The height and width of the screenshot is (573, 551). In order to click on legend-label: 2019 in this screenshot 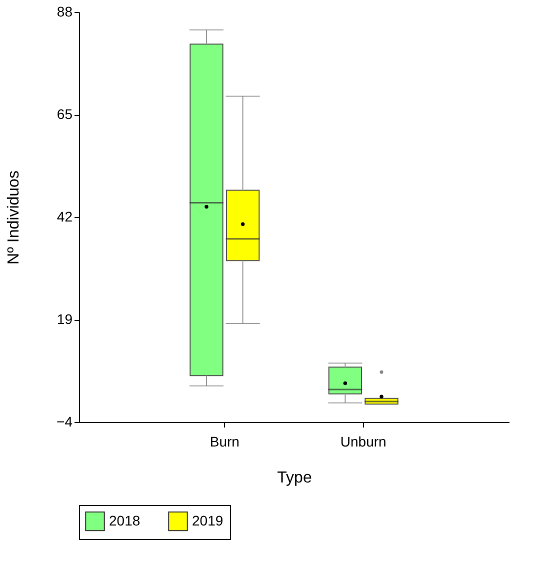, I will do `click(208, 520)`.